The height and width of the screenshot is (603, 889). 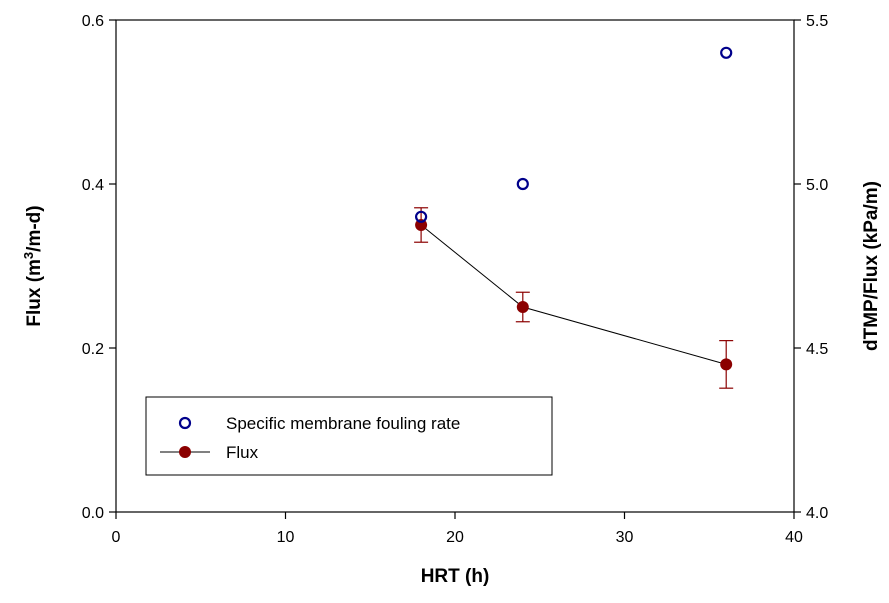 I want to click on left-y-axis-title-rest: /m-d), so click(x=34, y=228).